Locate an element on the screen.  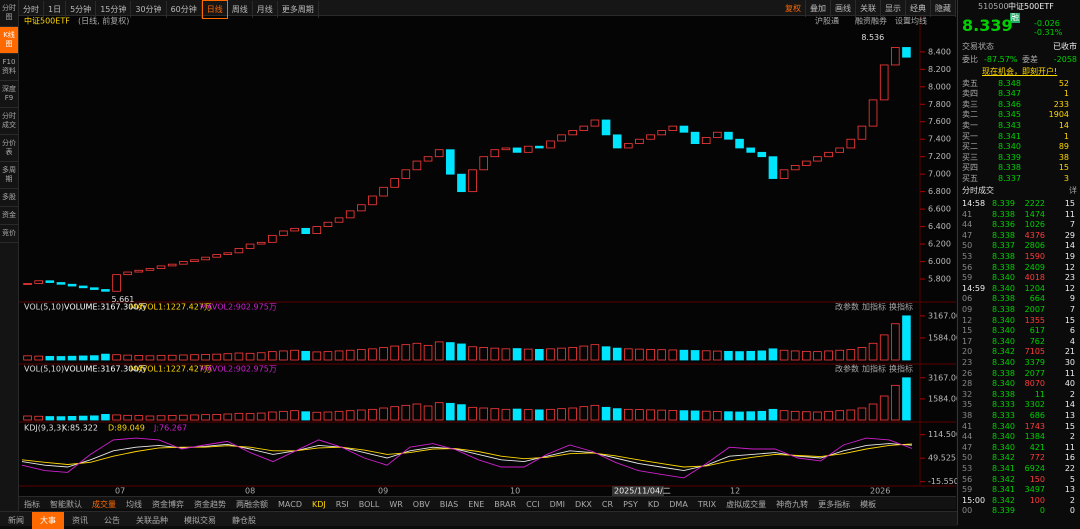
side-tab: 分时成交 is located at coordinates (9, 121).